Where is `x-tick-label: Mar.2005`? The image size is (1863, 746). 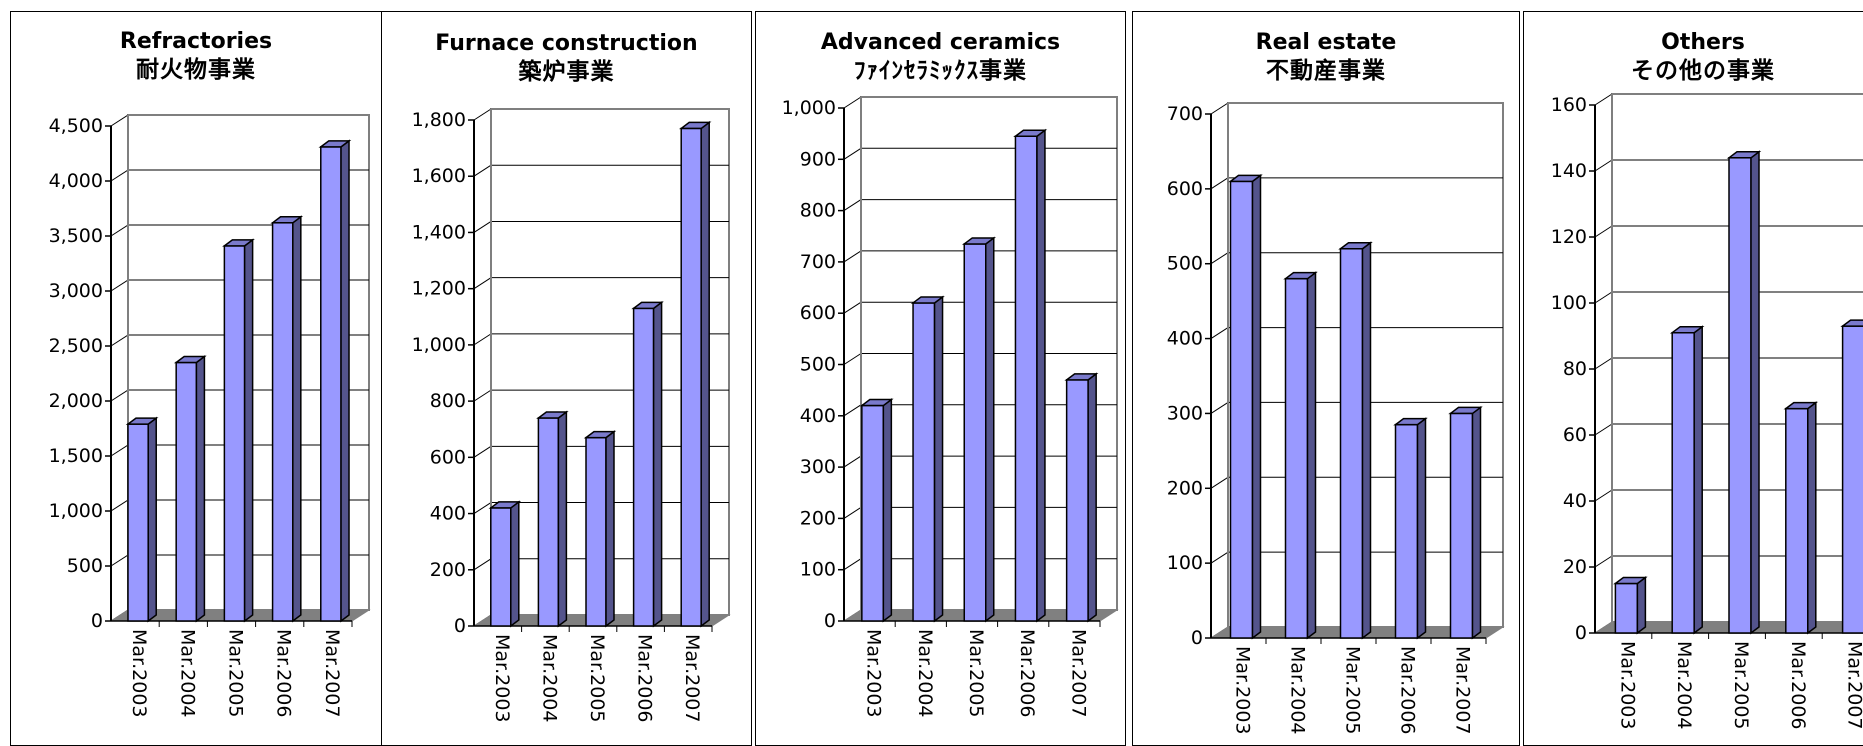 x-tick-label: Mar.2005 is located at coordinates (1741, 685).